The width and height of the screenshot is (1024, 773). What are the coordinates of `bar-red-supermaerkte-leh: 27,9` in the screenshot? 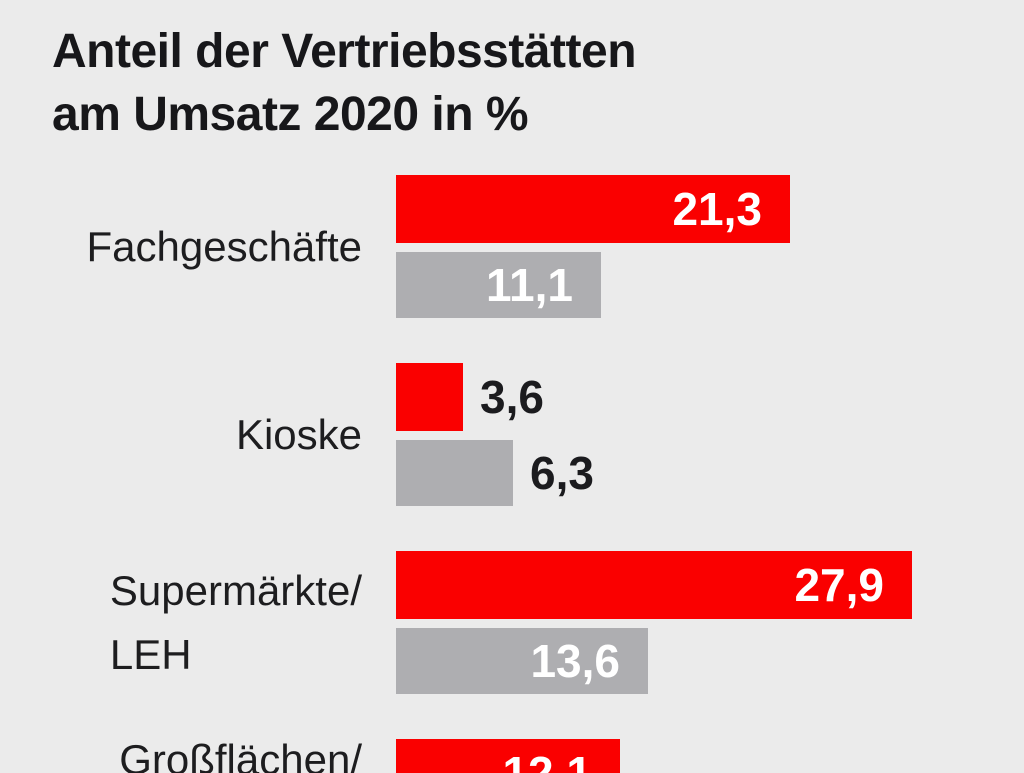 It's located at (654, 585).